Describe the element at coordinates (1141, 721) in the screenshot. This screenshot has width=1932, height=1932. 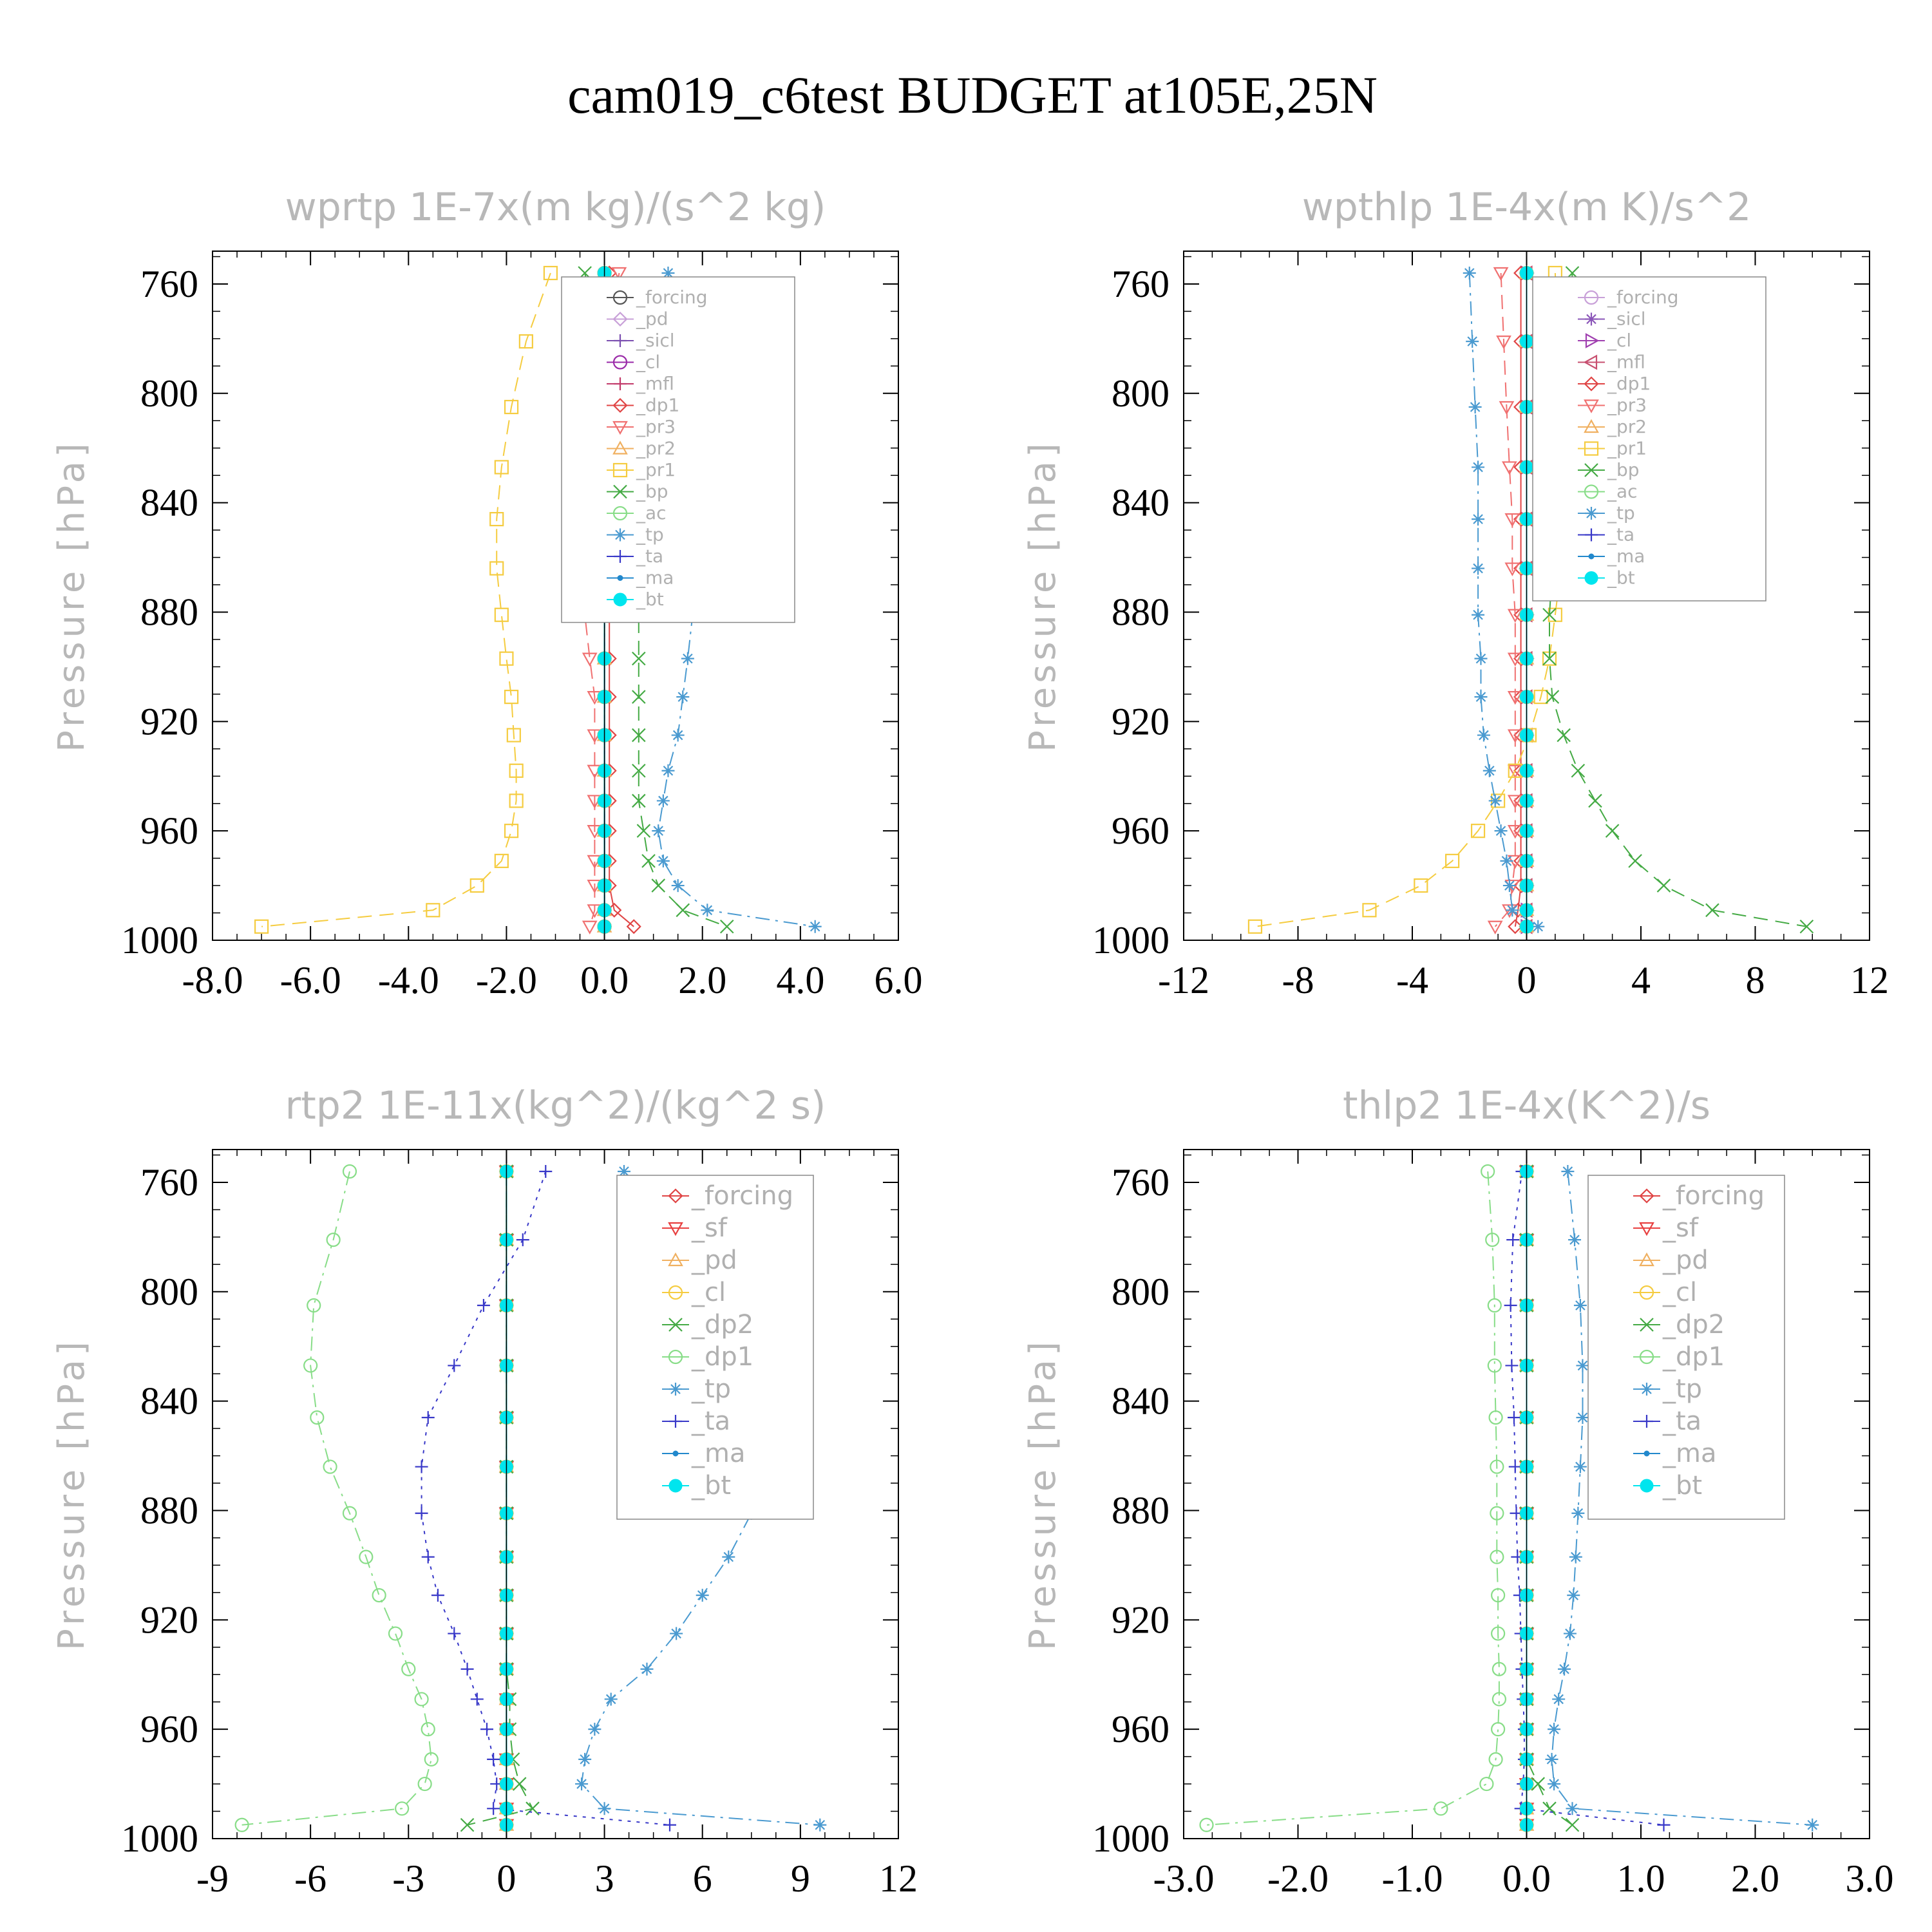
I see `y-tick-label: 920` at that location.